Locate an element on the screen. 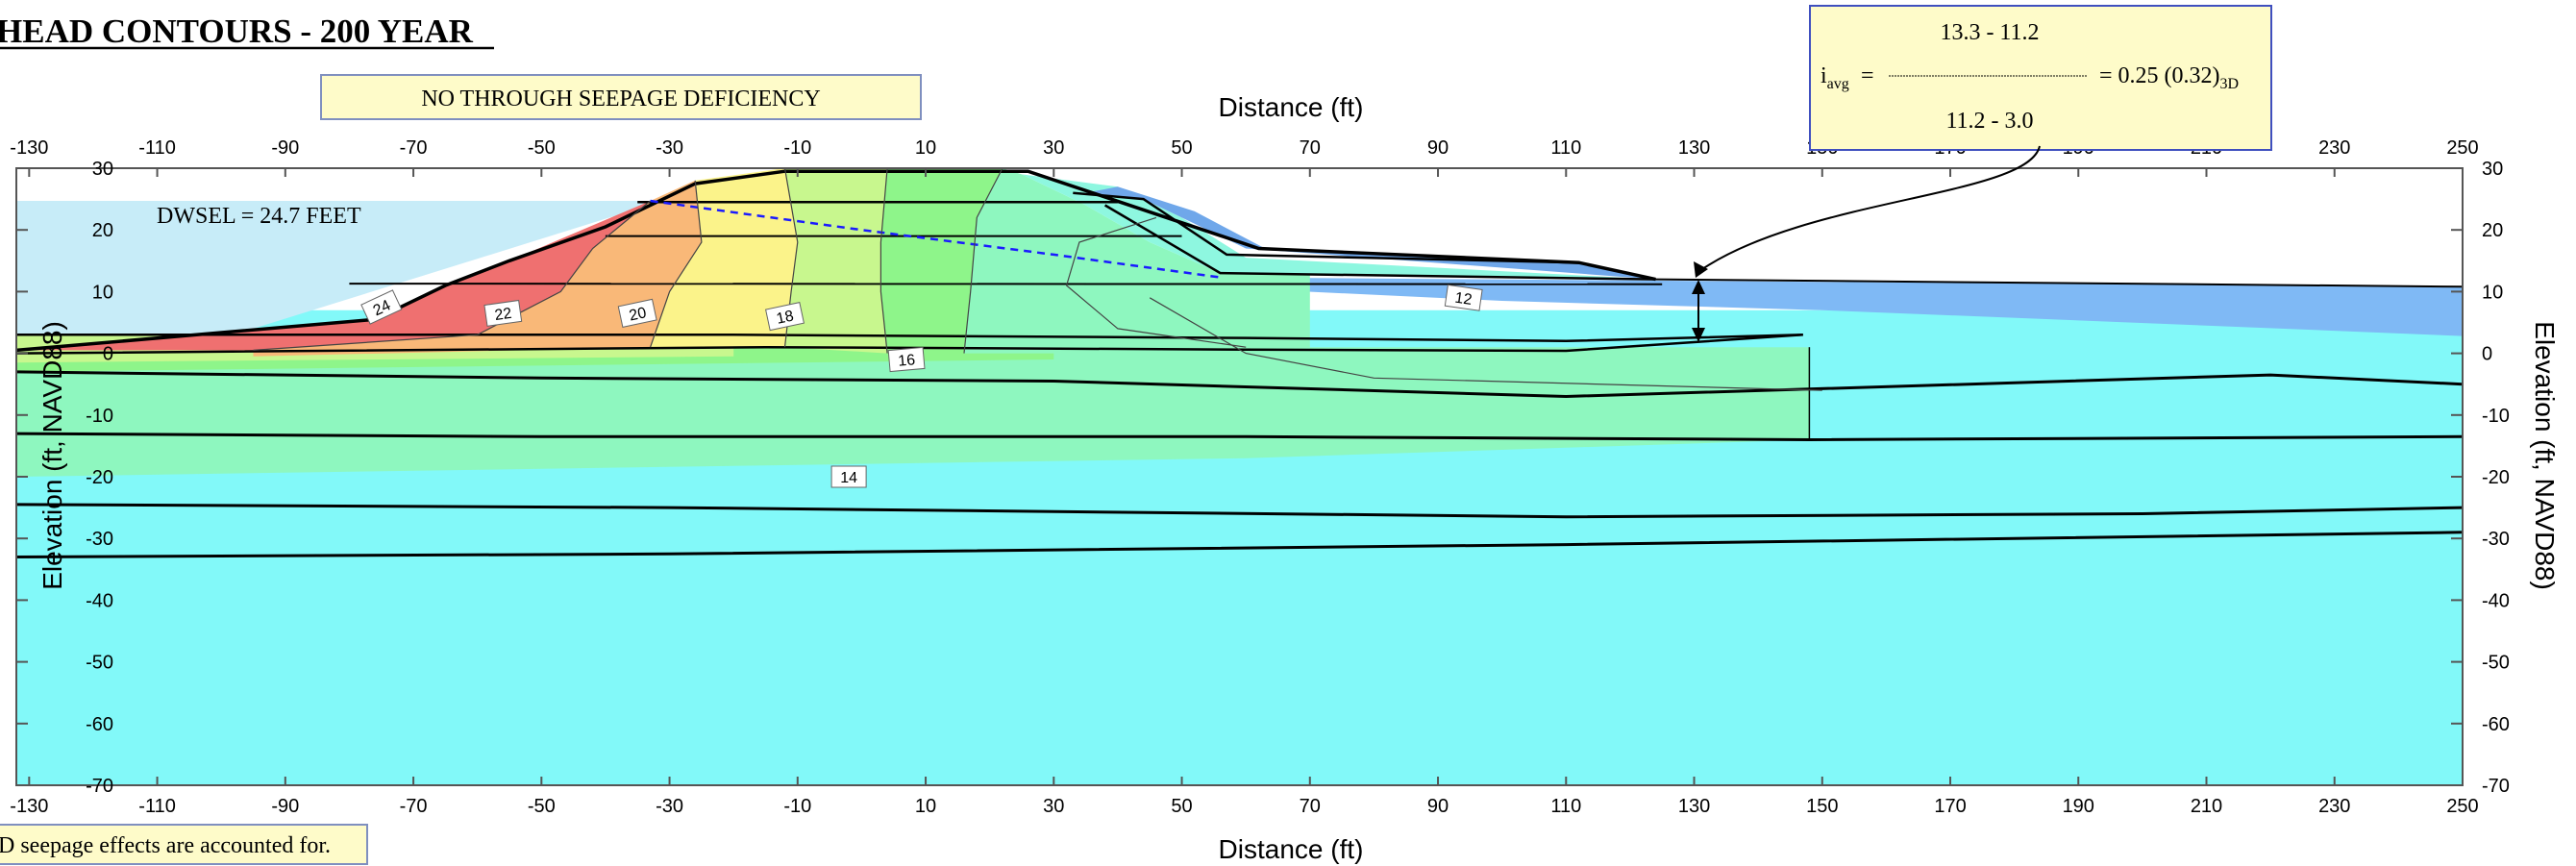 This screenshot has height=866, width=2576. y-tick-label-left: -70 is located at coordinates (99, 786).